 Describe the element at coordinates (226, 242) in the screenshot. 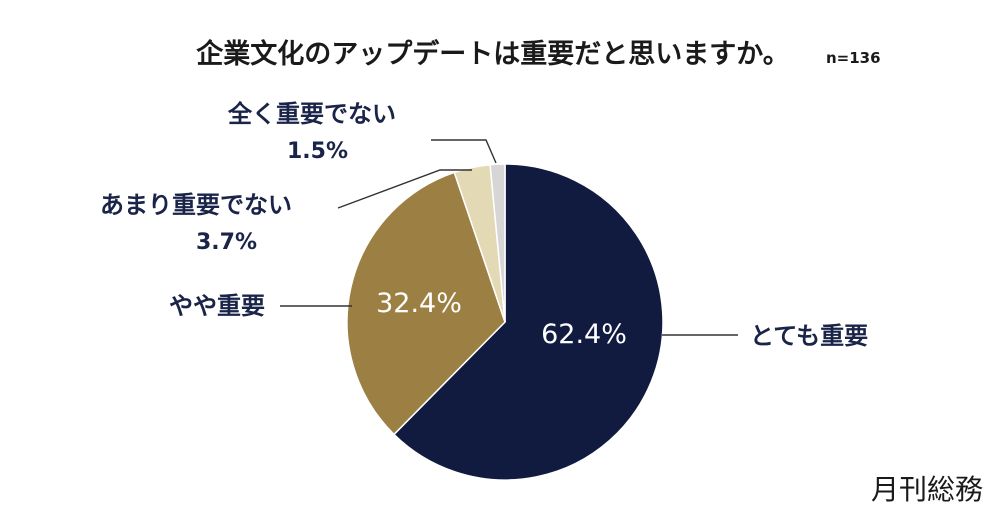

I see `value-label-not-very-important: 3.7%` at that location.